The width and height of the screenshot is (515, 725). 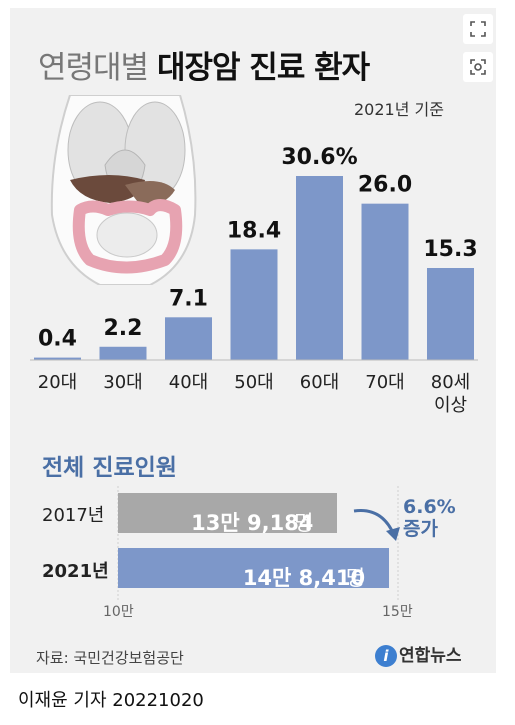 I want to click on logo: i 연합뉴스, so click(x=418, y=654).